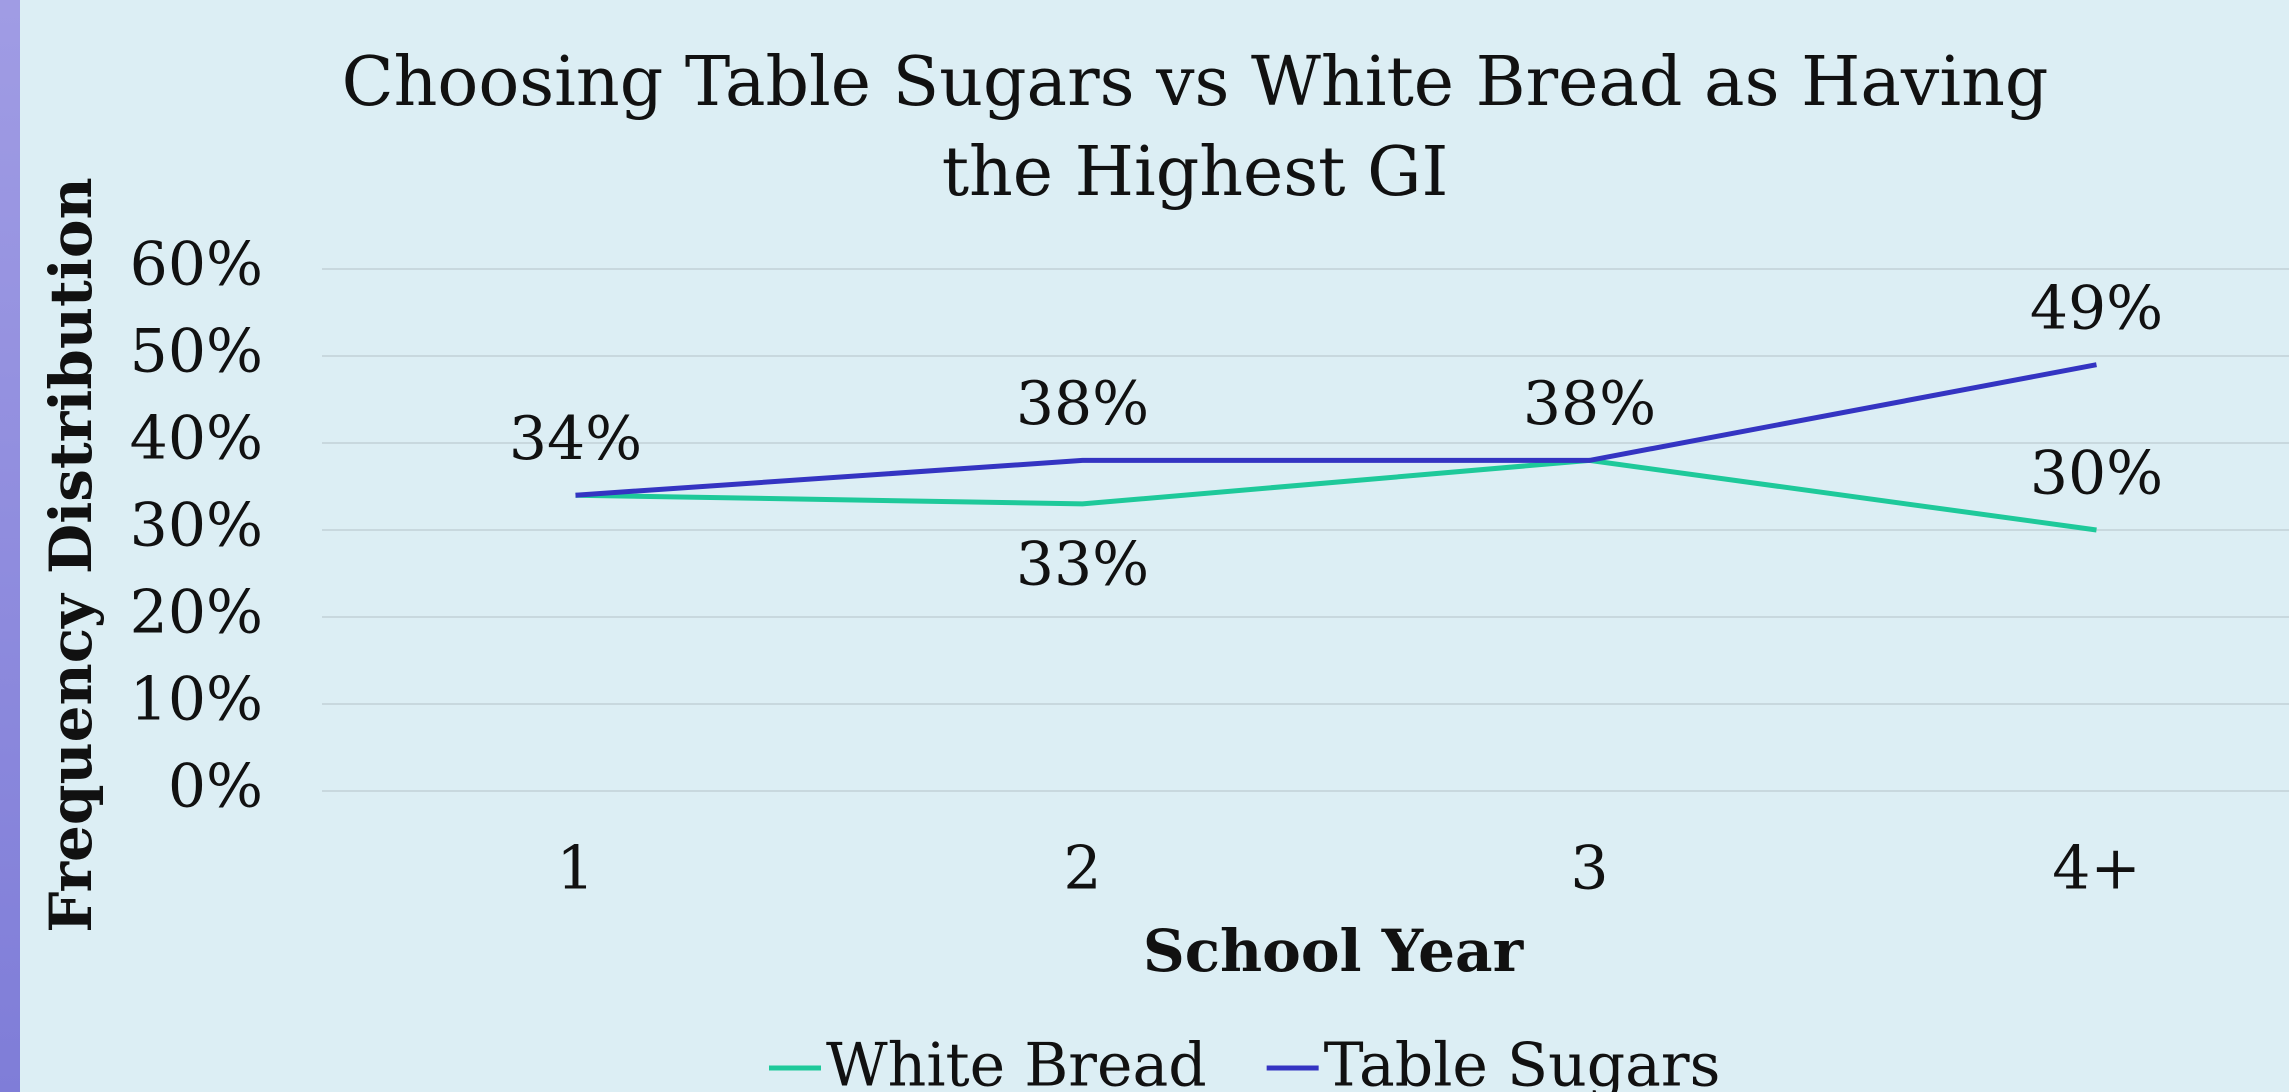  I want to click on y-axis-title: Frequency Distribution, so click(71, 554).